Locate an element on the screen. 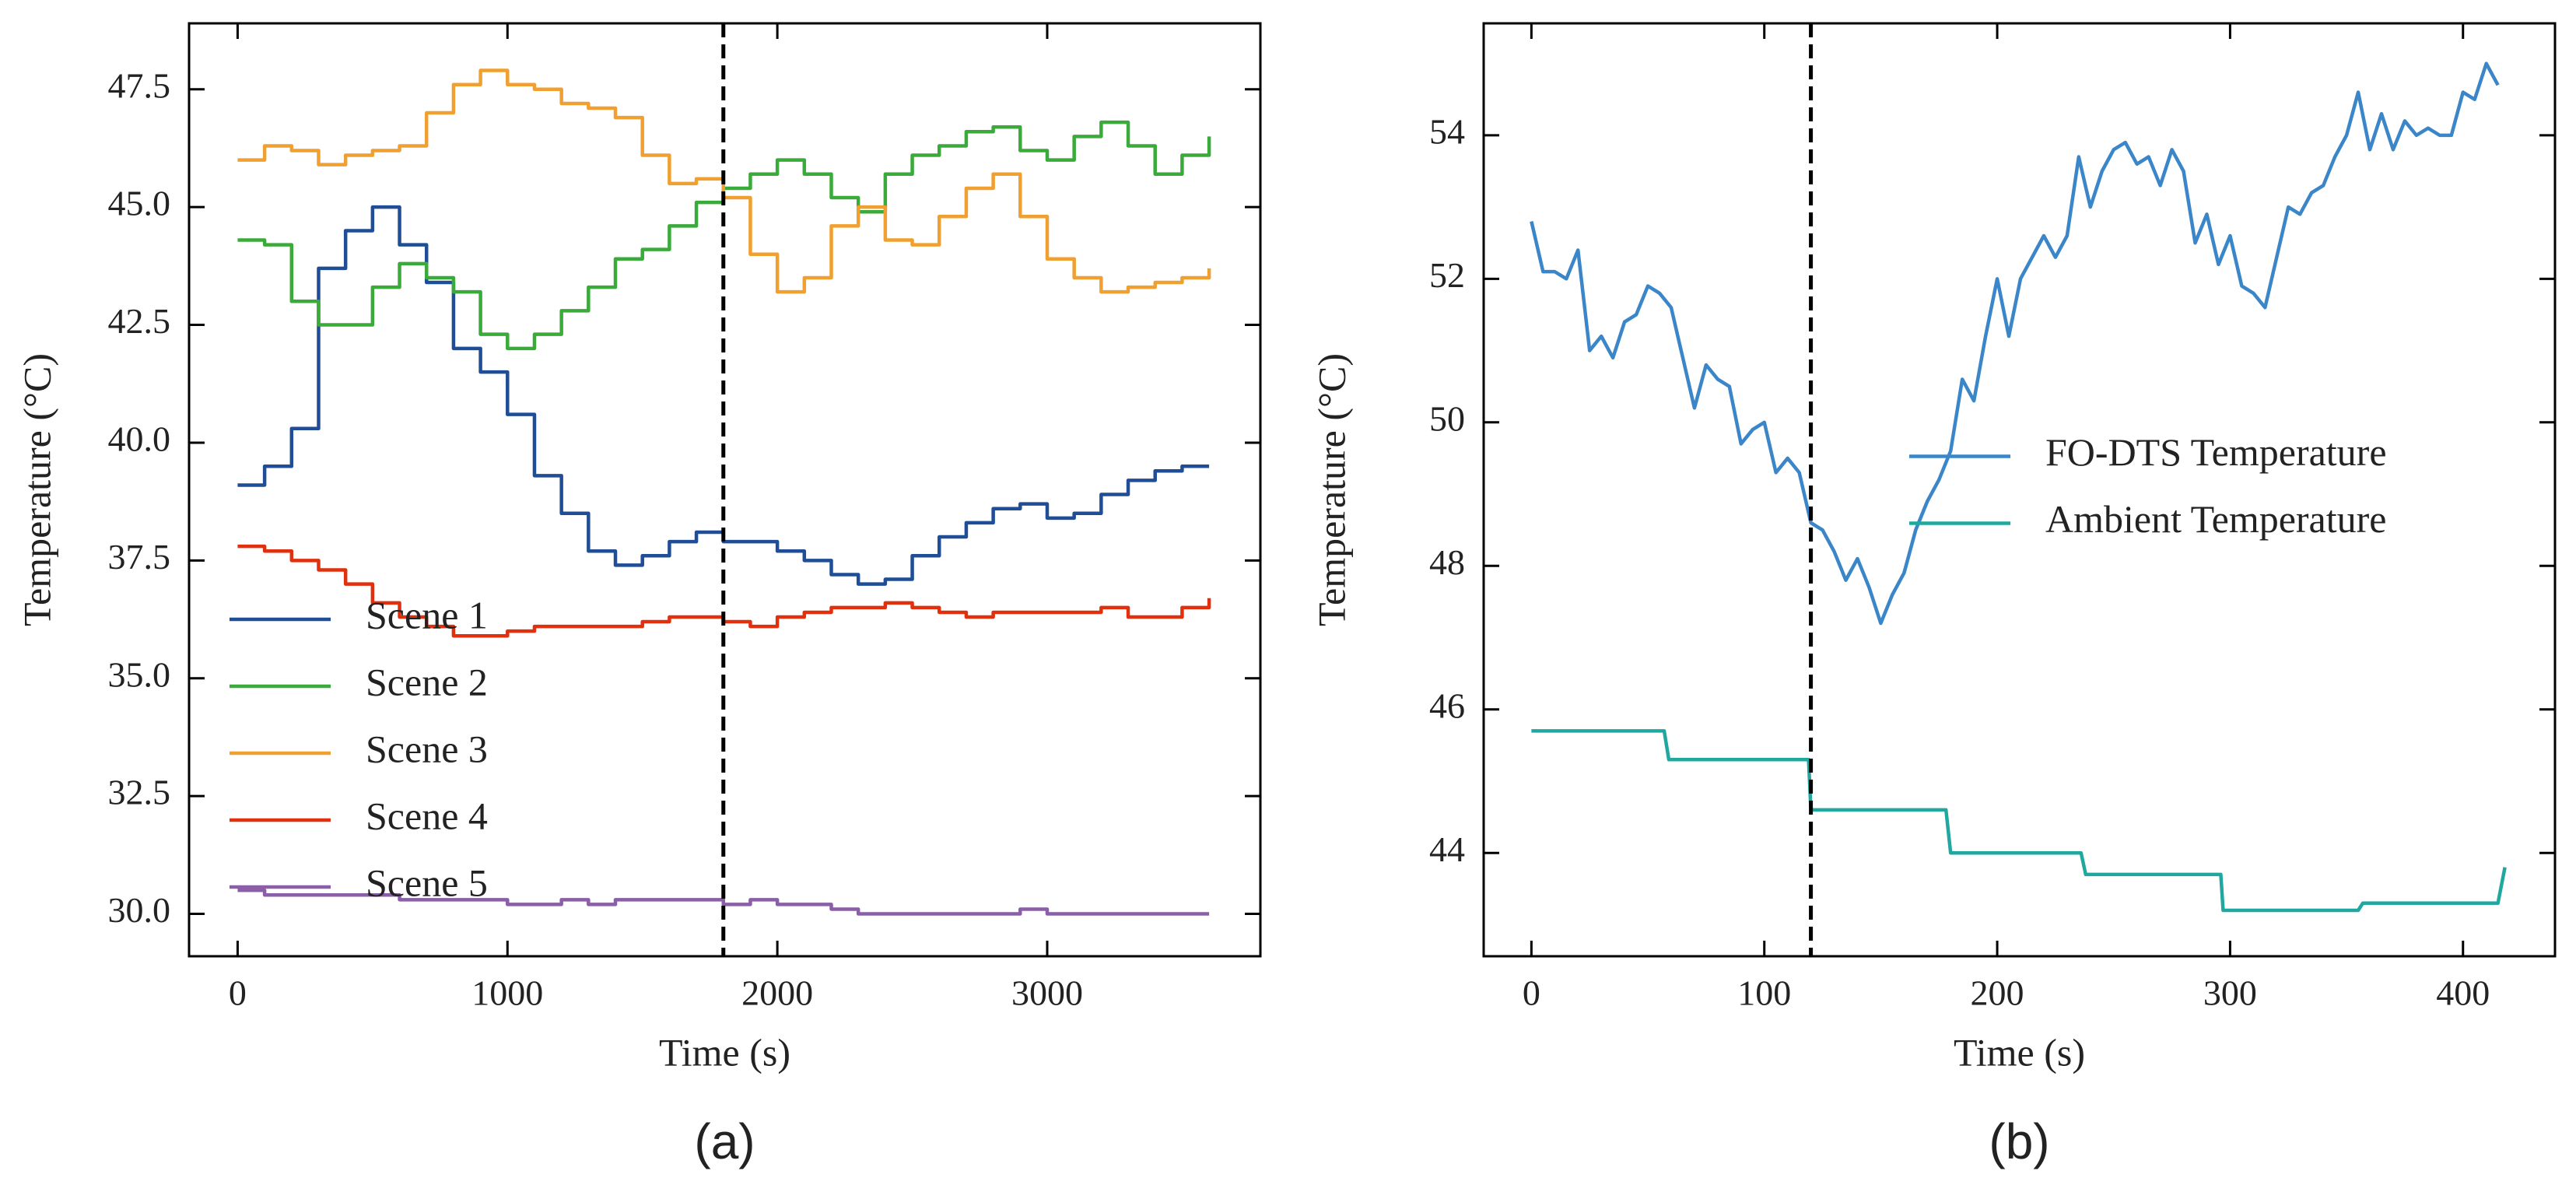  y-tick-label: 44 is located at coordinates (1447, 849).